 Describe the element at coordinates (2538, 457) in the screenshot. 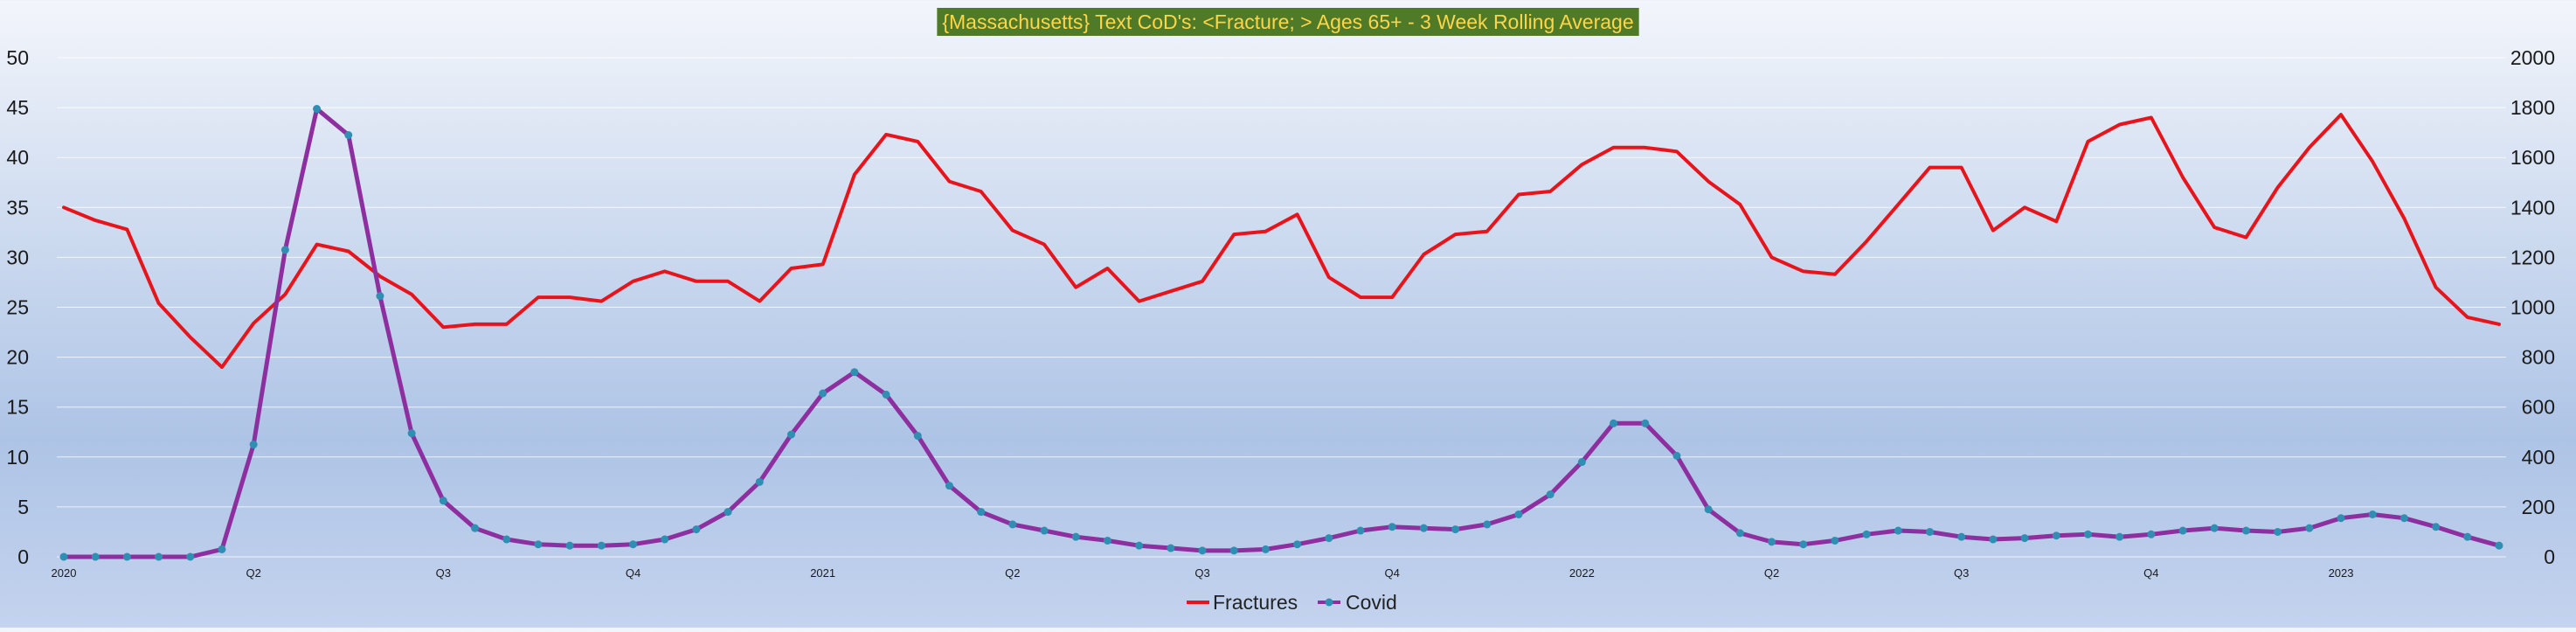

I see `y-right-tick-label: 400` at that location.